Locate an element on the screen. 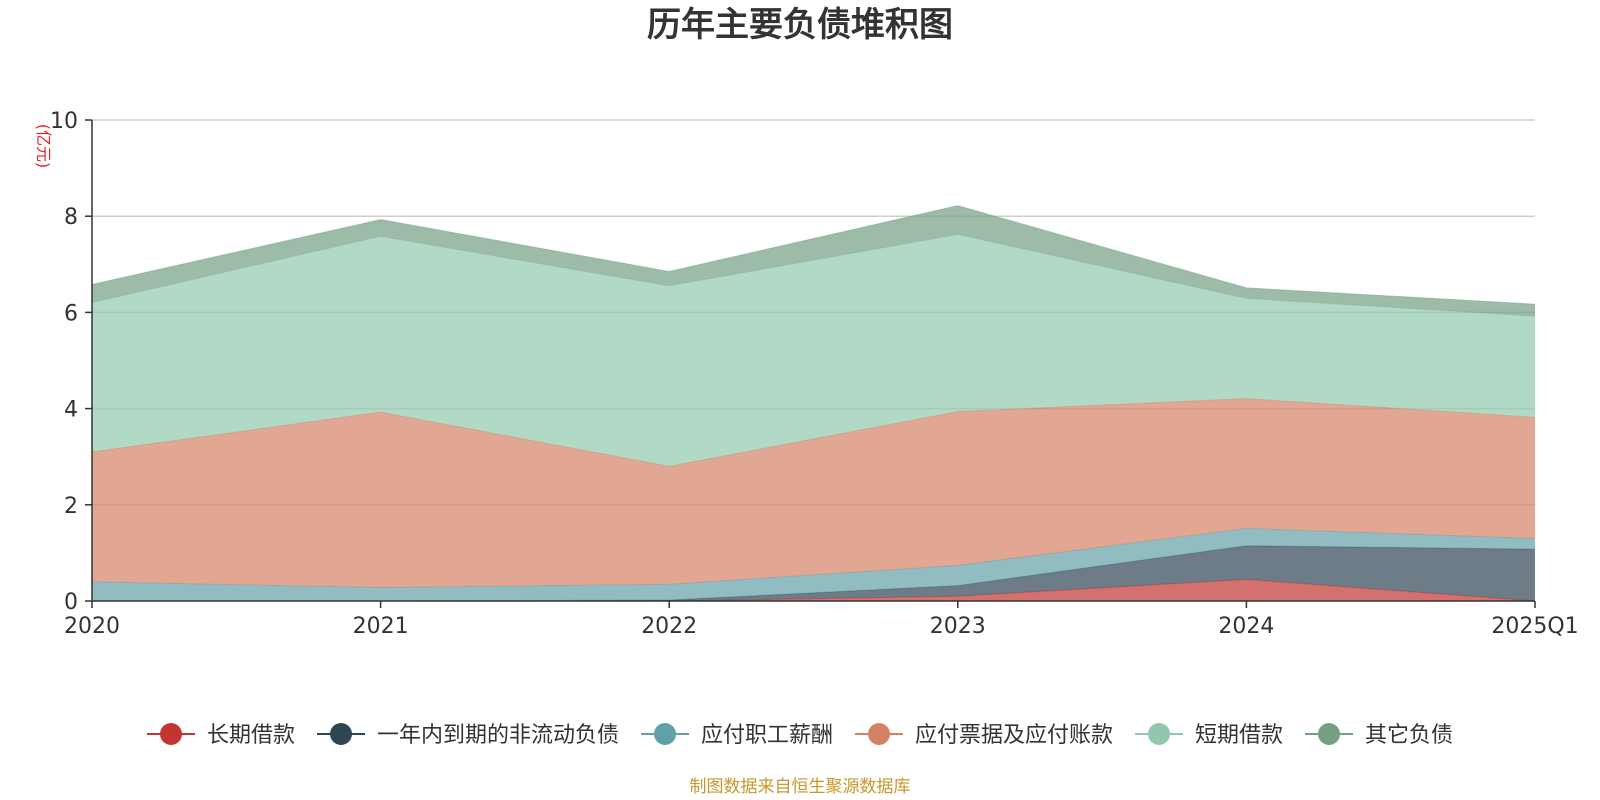 Image resolution: width=1600 pixels, height=800 pixels. legend-label-5: 其它负债 is located at coordinates (1409, 735).